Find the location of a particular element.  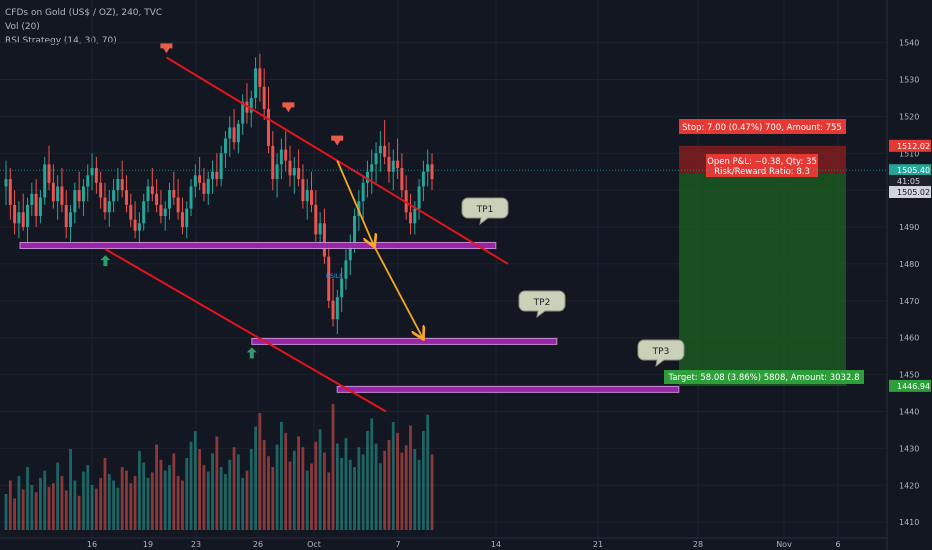

time-tick-label: 19 is located at coordinates (148, 544).